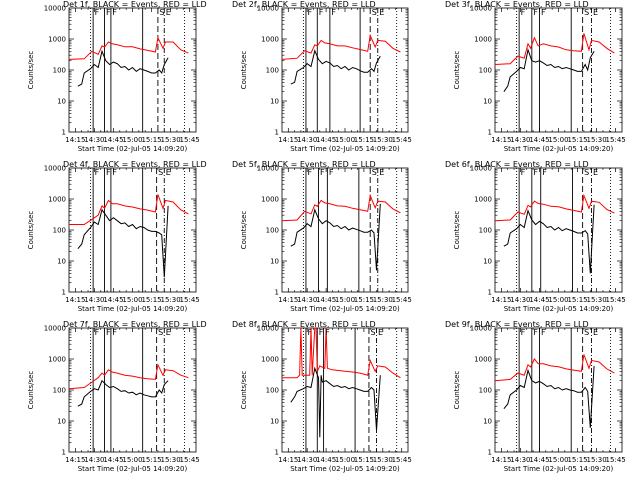  I want to click on panel-title: Det 7f, BLACK = Events, RED = LLD, so click(135, 324).